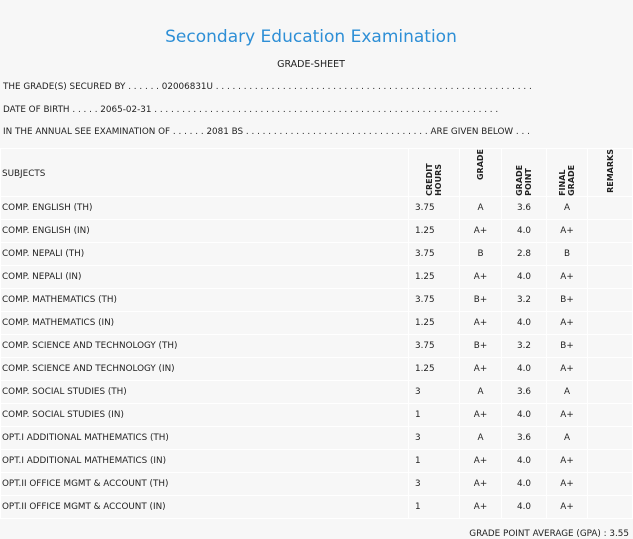 Image resolution: width=633 pixels, height=539 pixels. Describe the element at coordinates (204, 506) in the screenshot. I see `subject-cell: OPT.II OFFICE MGMT & ACCOUNT (IN)` at that location.